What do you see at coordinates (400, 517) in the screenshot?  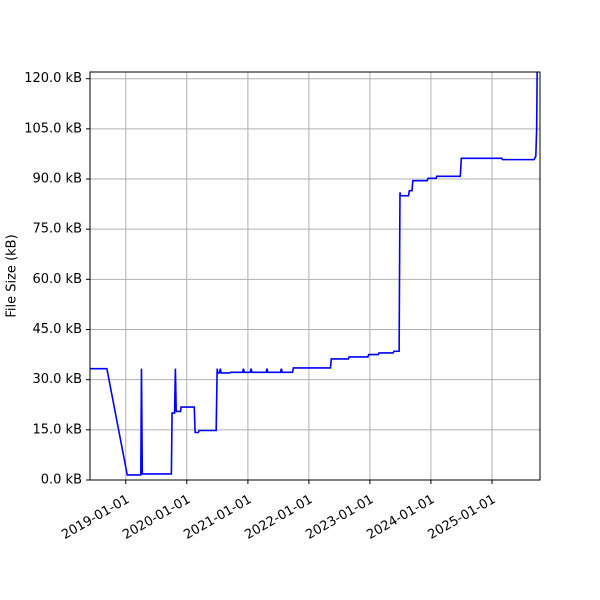 I see `x-tick-label: 2024-01-01` at bounding box center [400, 517].